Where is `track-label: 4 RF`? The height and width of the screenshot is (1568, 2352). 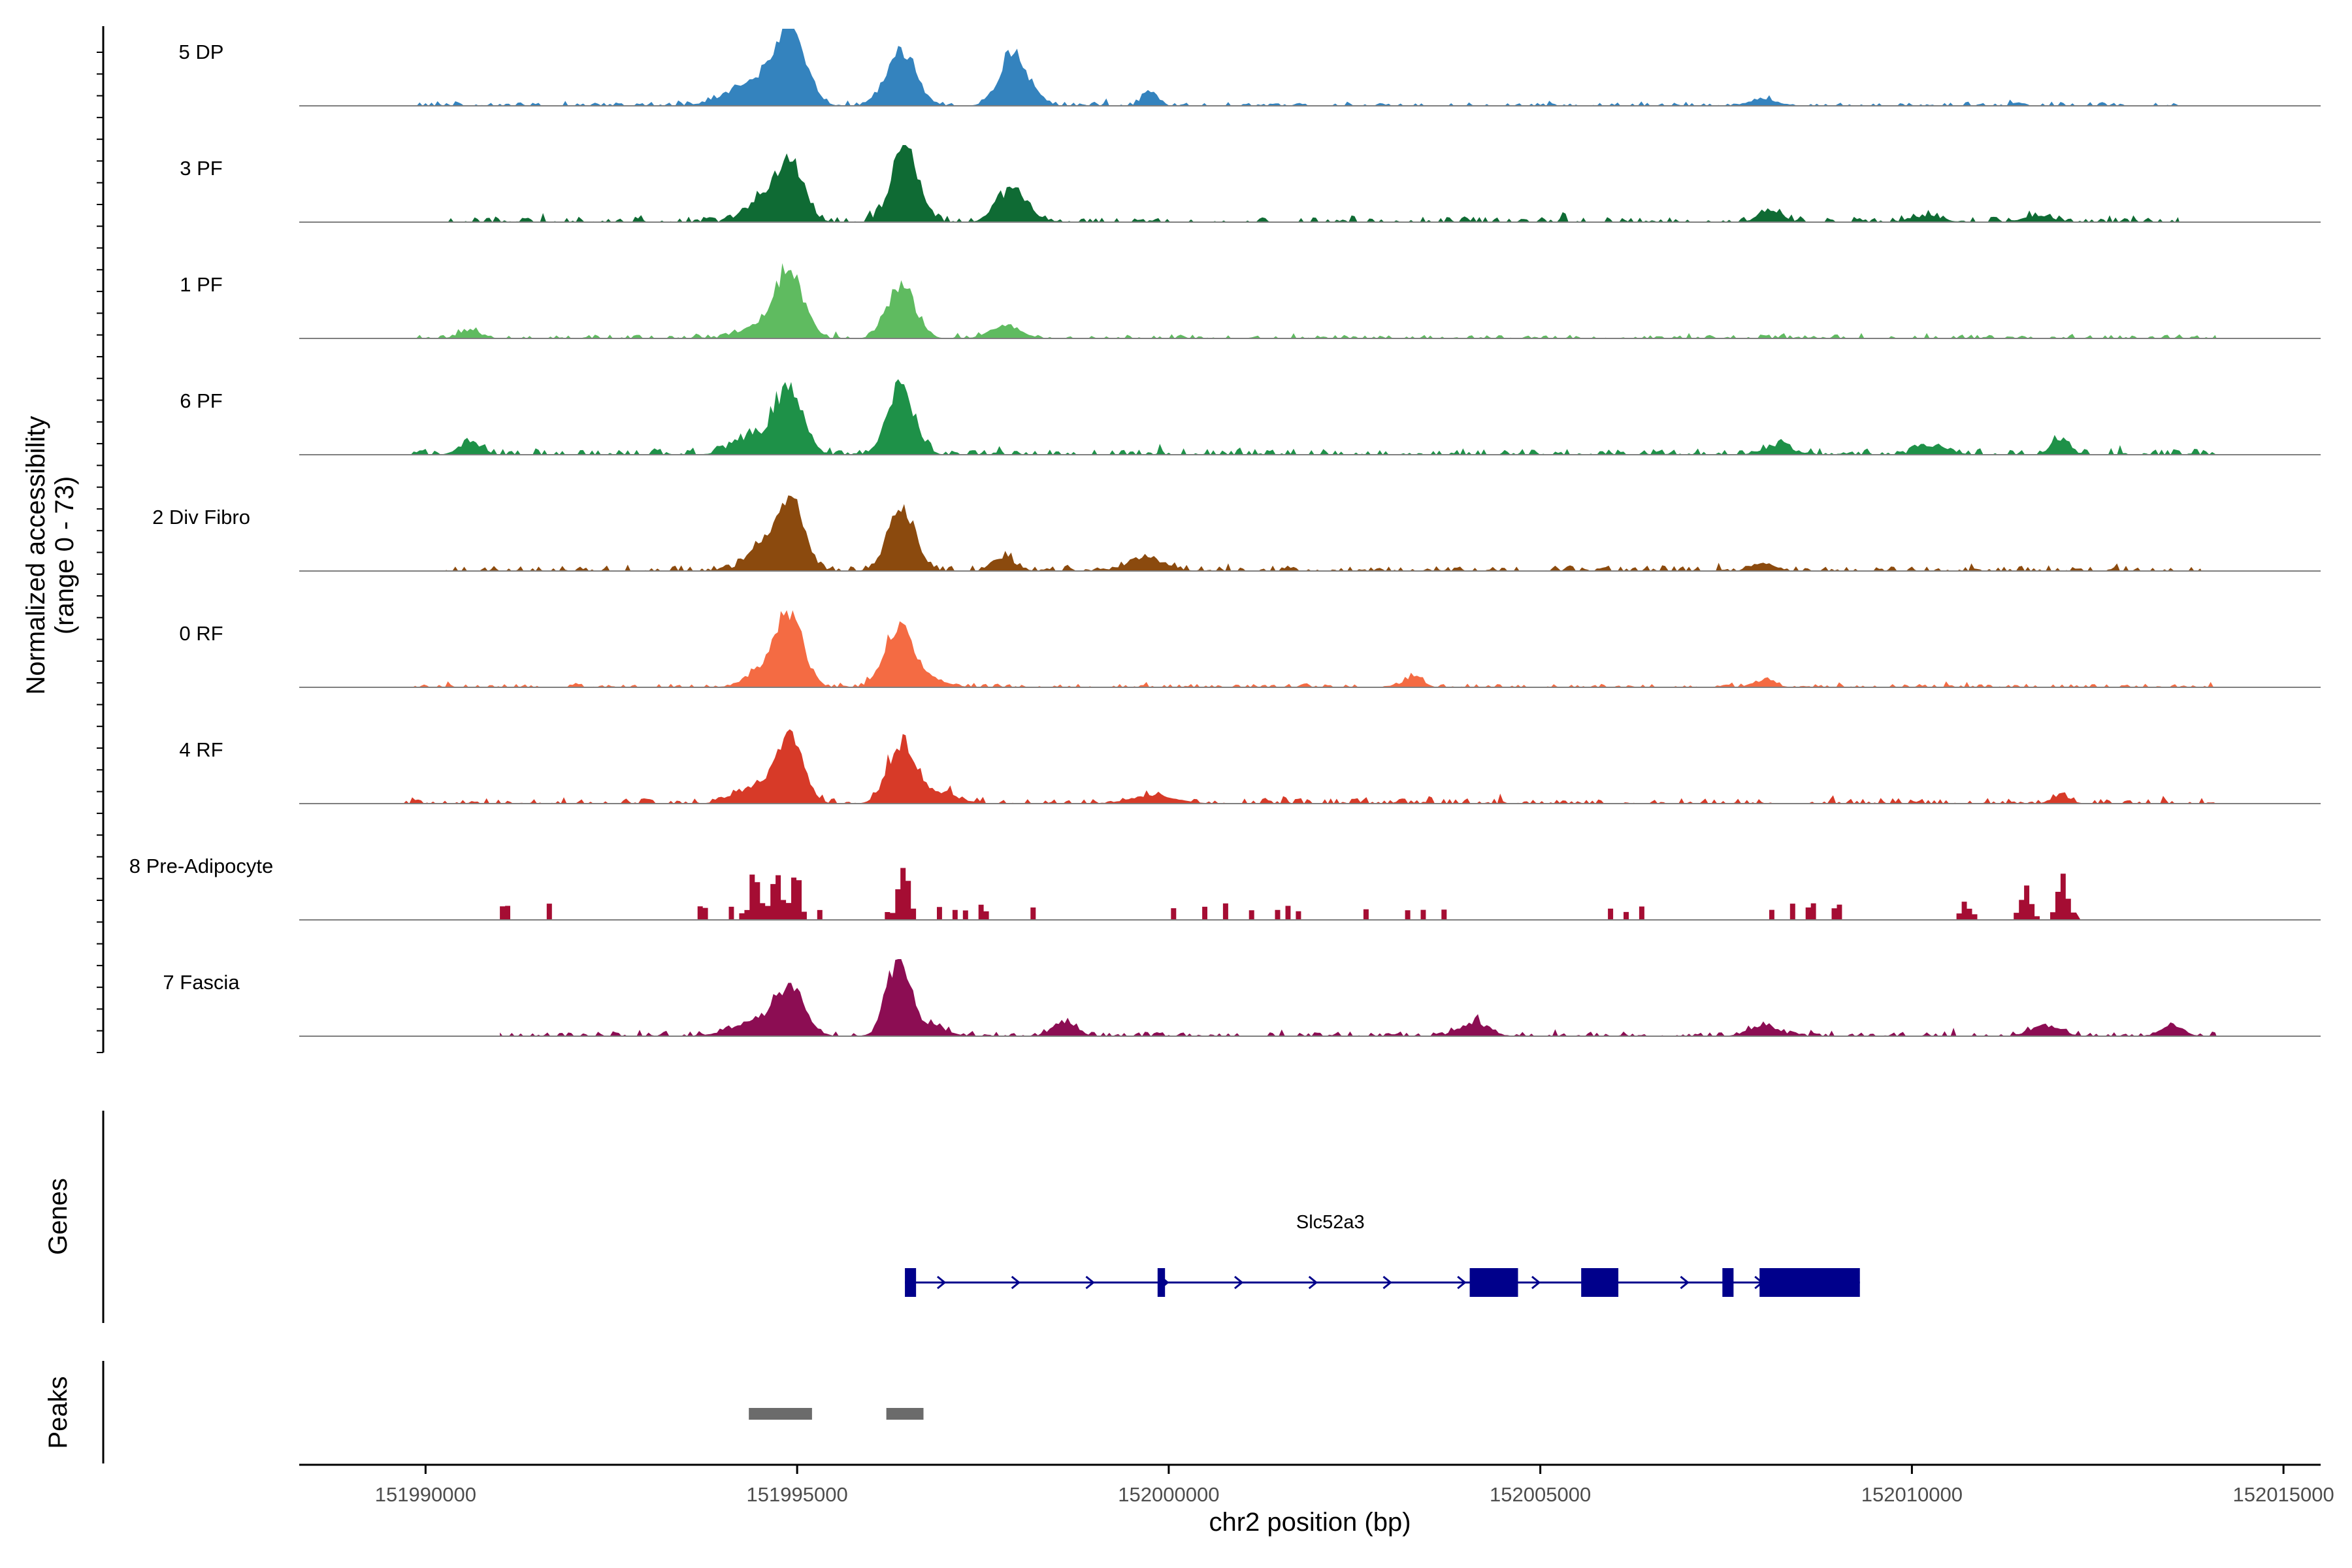 track-label: 4 RF is located at coordinates (201, 749).